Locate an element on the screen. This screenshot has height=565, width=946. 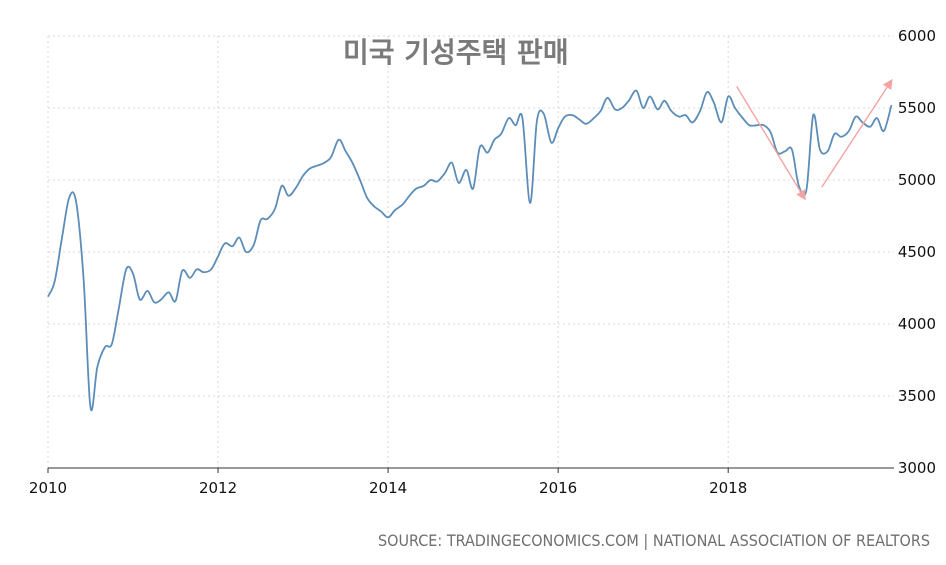
annotations is located at coordinates (814, 139).